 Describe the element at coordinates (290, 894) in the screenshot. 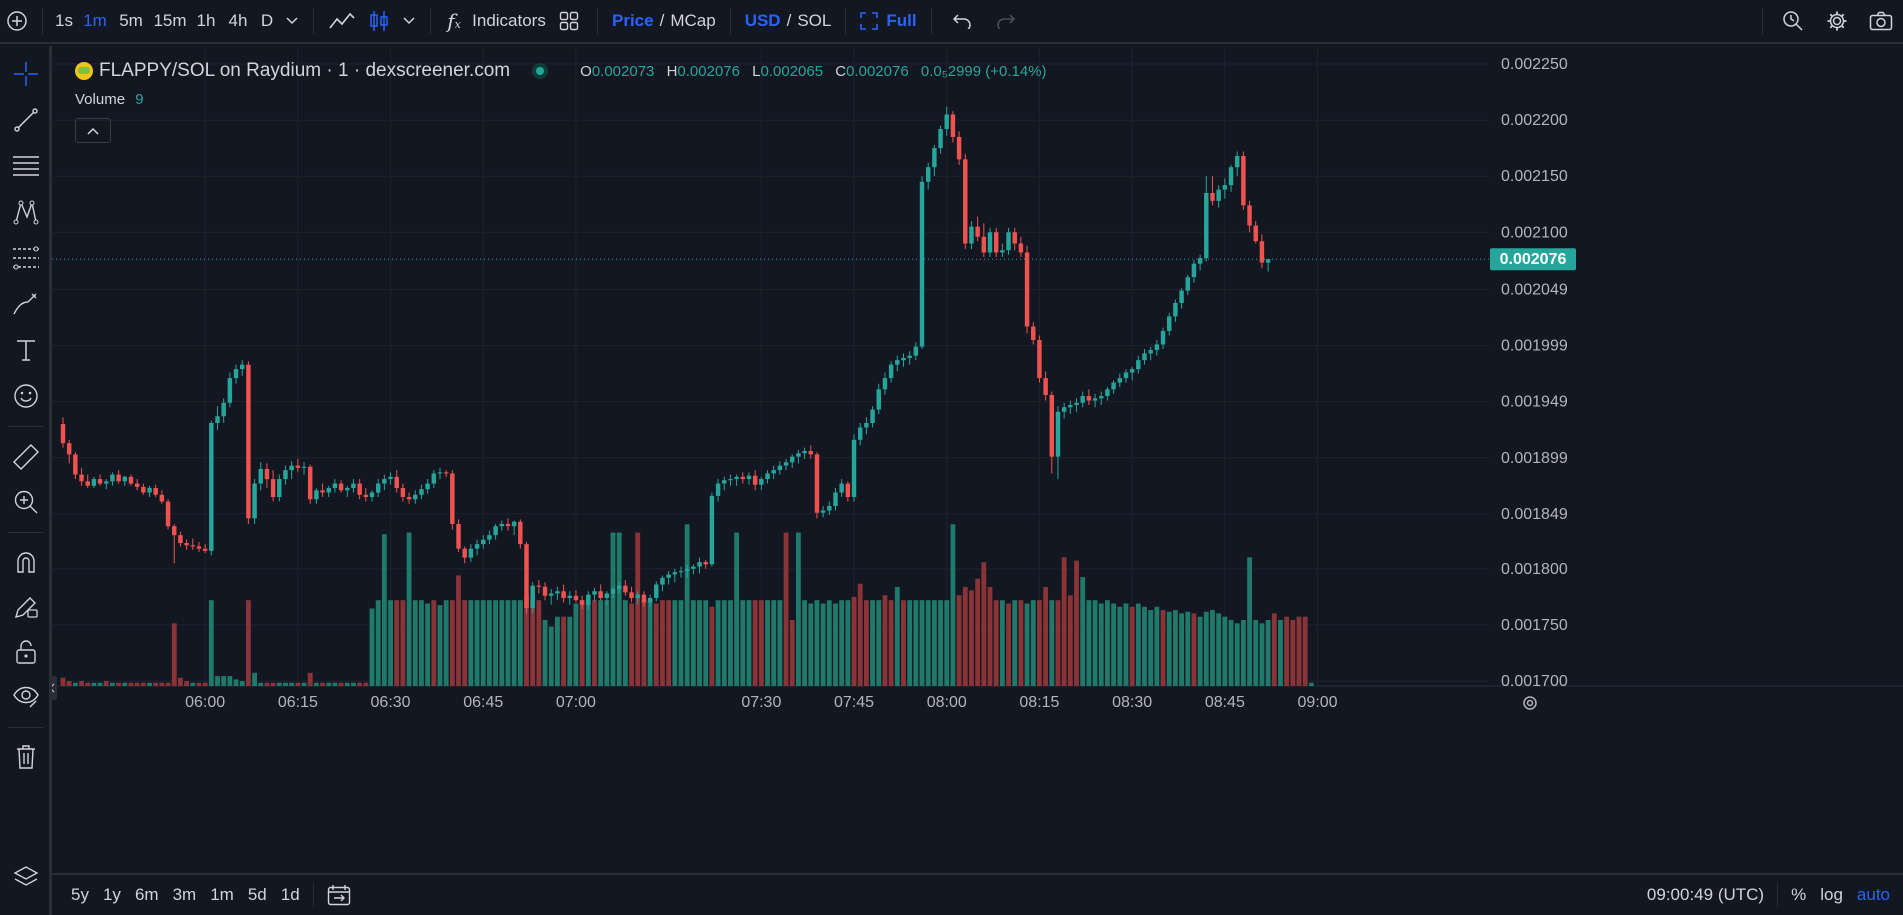

I see `range-1d-button: 1d` at that location.